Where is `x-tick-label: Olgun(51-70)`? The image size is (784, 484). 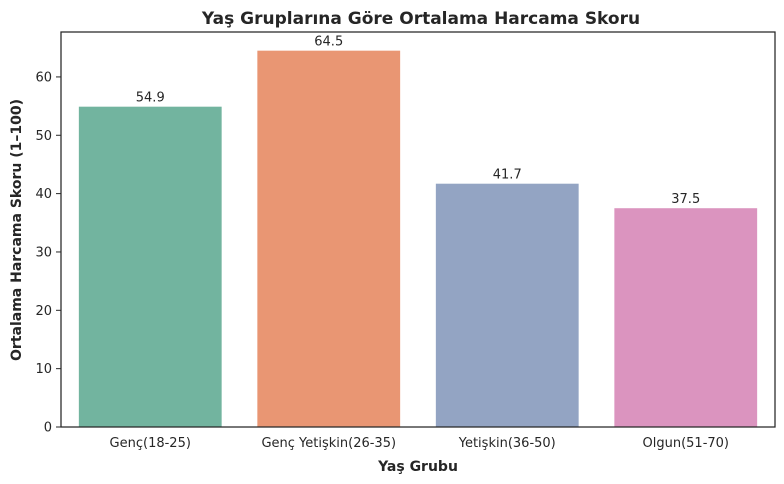 x-tick-label: Olgun(51-70) is located at coordinates (686, 443).